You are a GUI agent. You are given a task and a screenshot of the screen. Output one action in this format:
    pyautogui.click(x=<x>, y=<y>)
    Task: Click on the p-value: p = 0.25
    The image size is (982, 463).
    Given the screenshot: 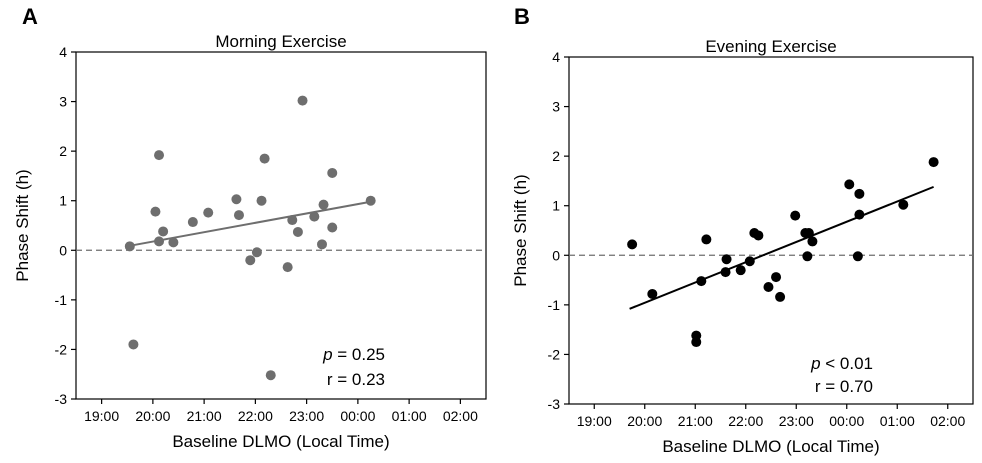 What is the action you would take?
    pyautogui.click(x=353, y=354)
    